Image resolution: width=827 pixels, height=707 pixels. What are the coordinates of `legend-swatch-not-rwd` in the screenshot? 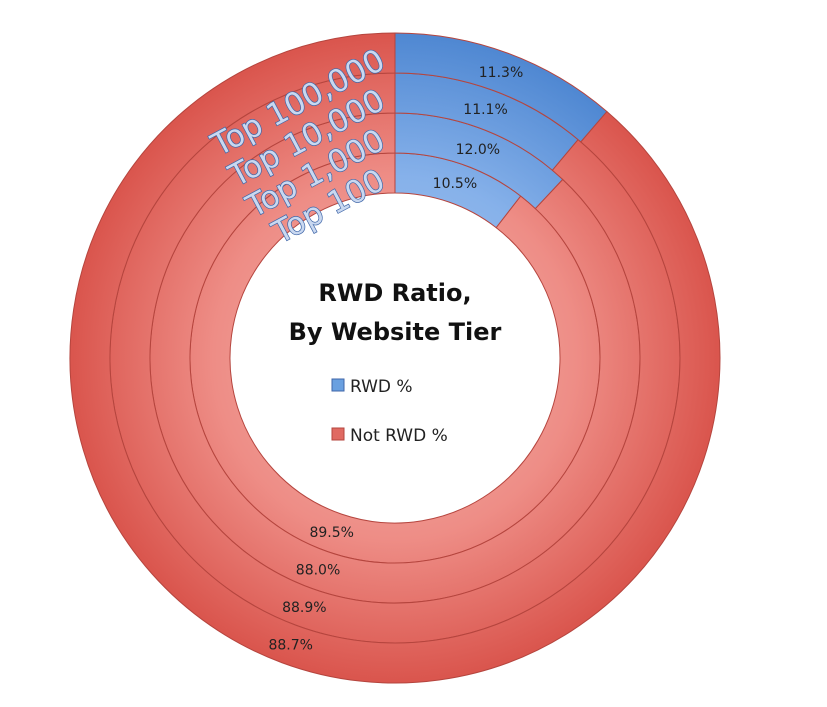 It's located at (338, 434).